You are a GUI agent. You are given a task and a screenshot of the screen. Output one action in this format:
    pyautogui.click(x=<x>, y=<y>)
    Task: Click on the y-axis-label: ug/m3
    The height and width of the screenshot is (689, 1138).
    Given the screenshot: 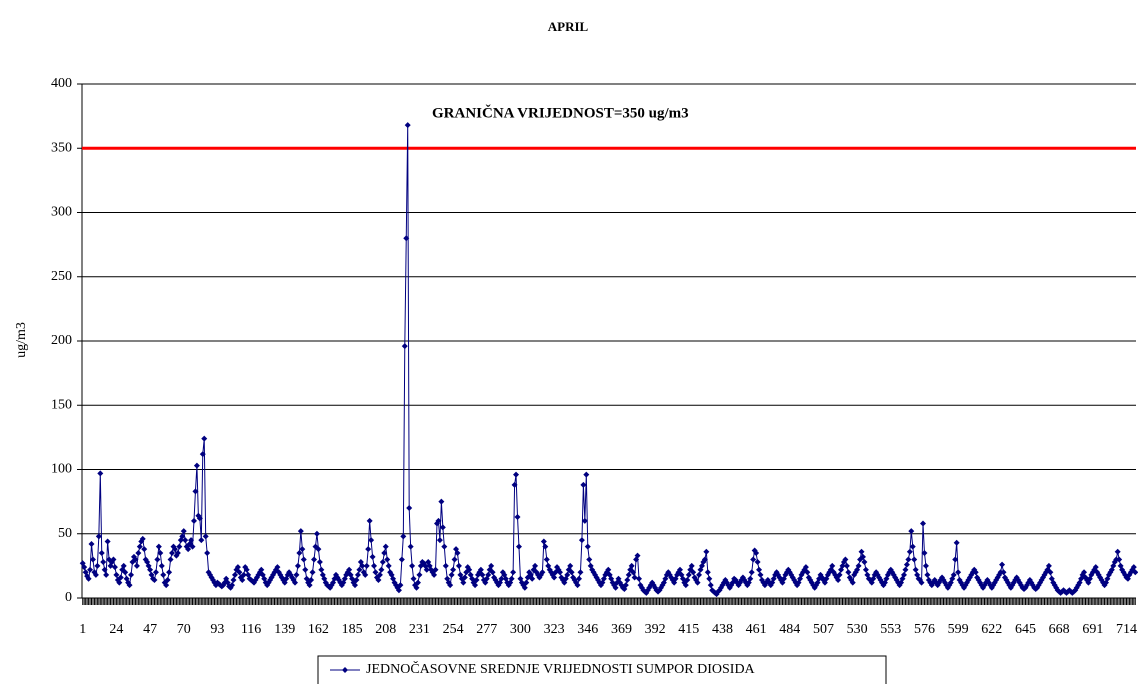 What is the action you would take?
    pyautogui.click(x=21, y=340)
    